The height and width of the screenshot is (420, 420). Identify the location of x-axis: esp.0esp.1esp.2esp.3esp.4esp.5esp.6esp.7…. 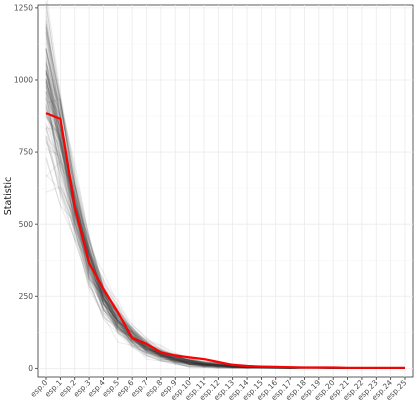
(219, 389).